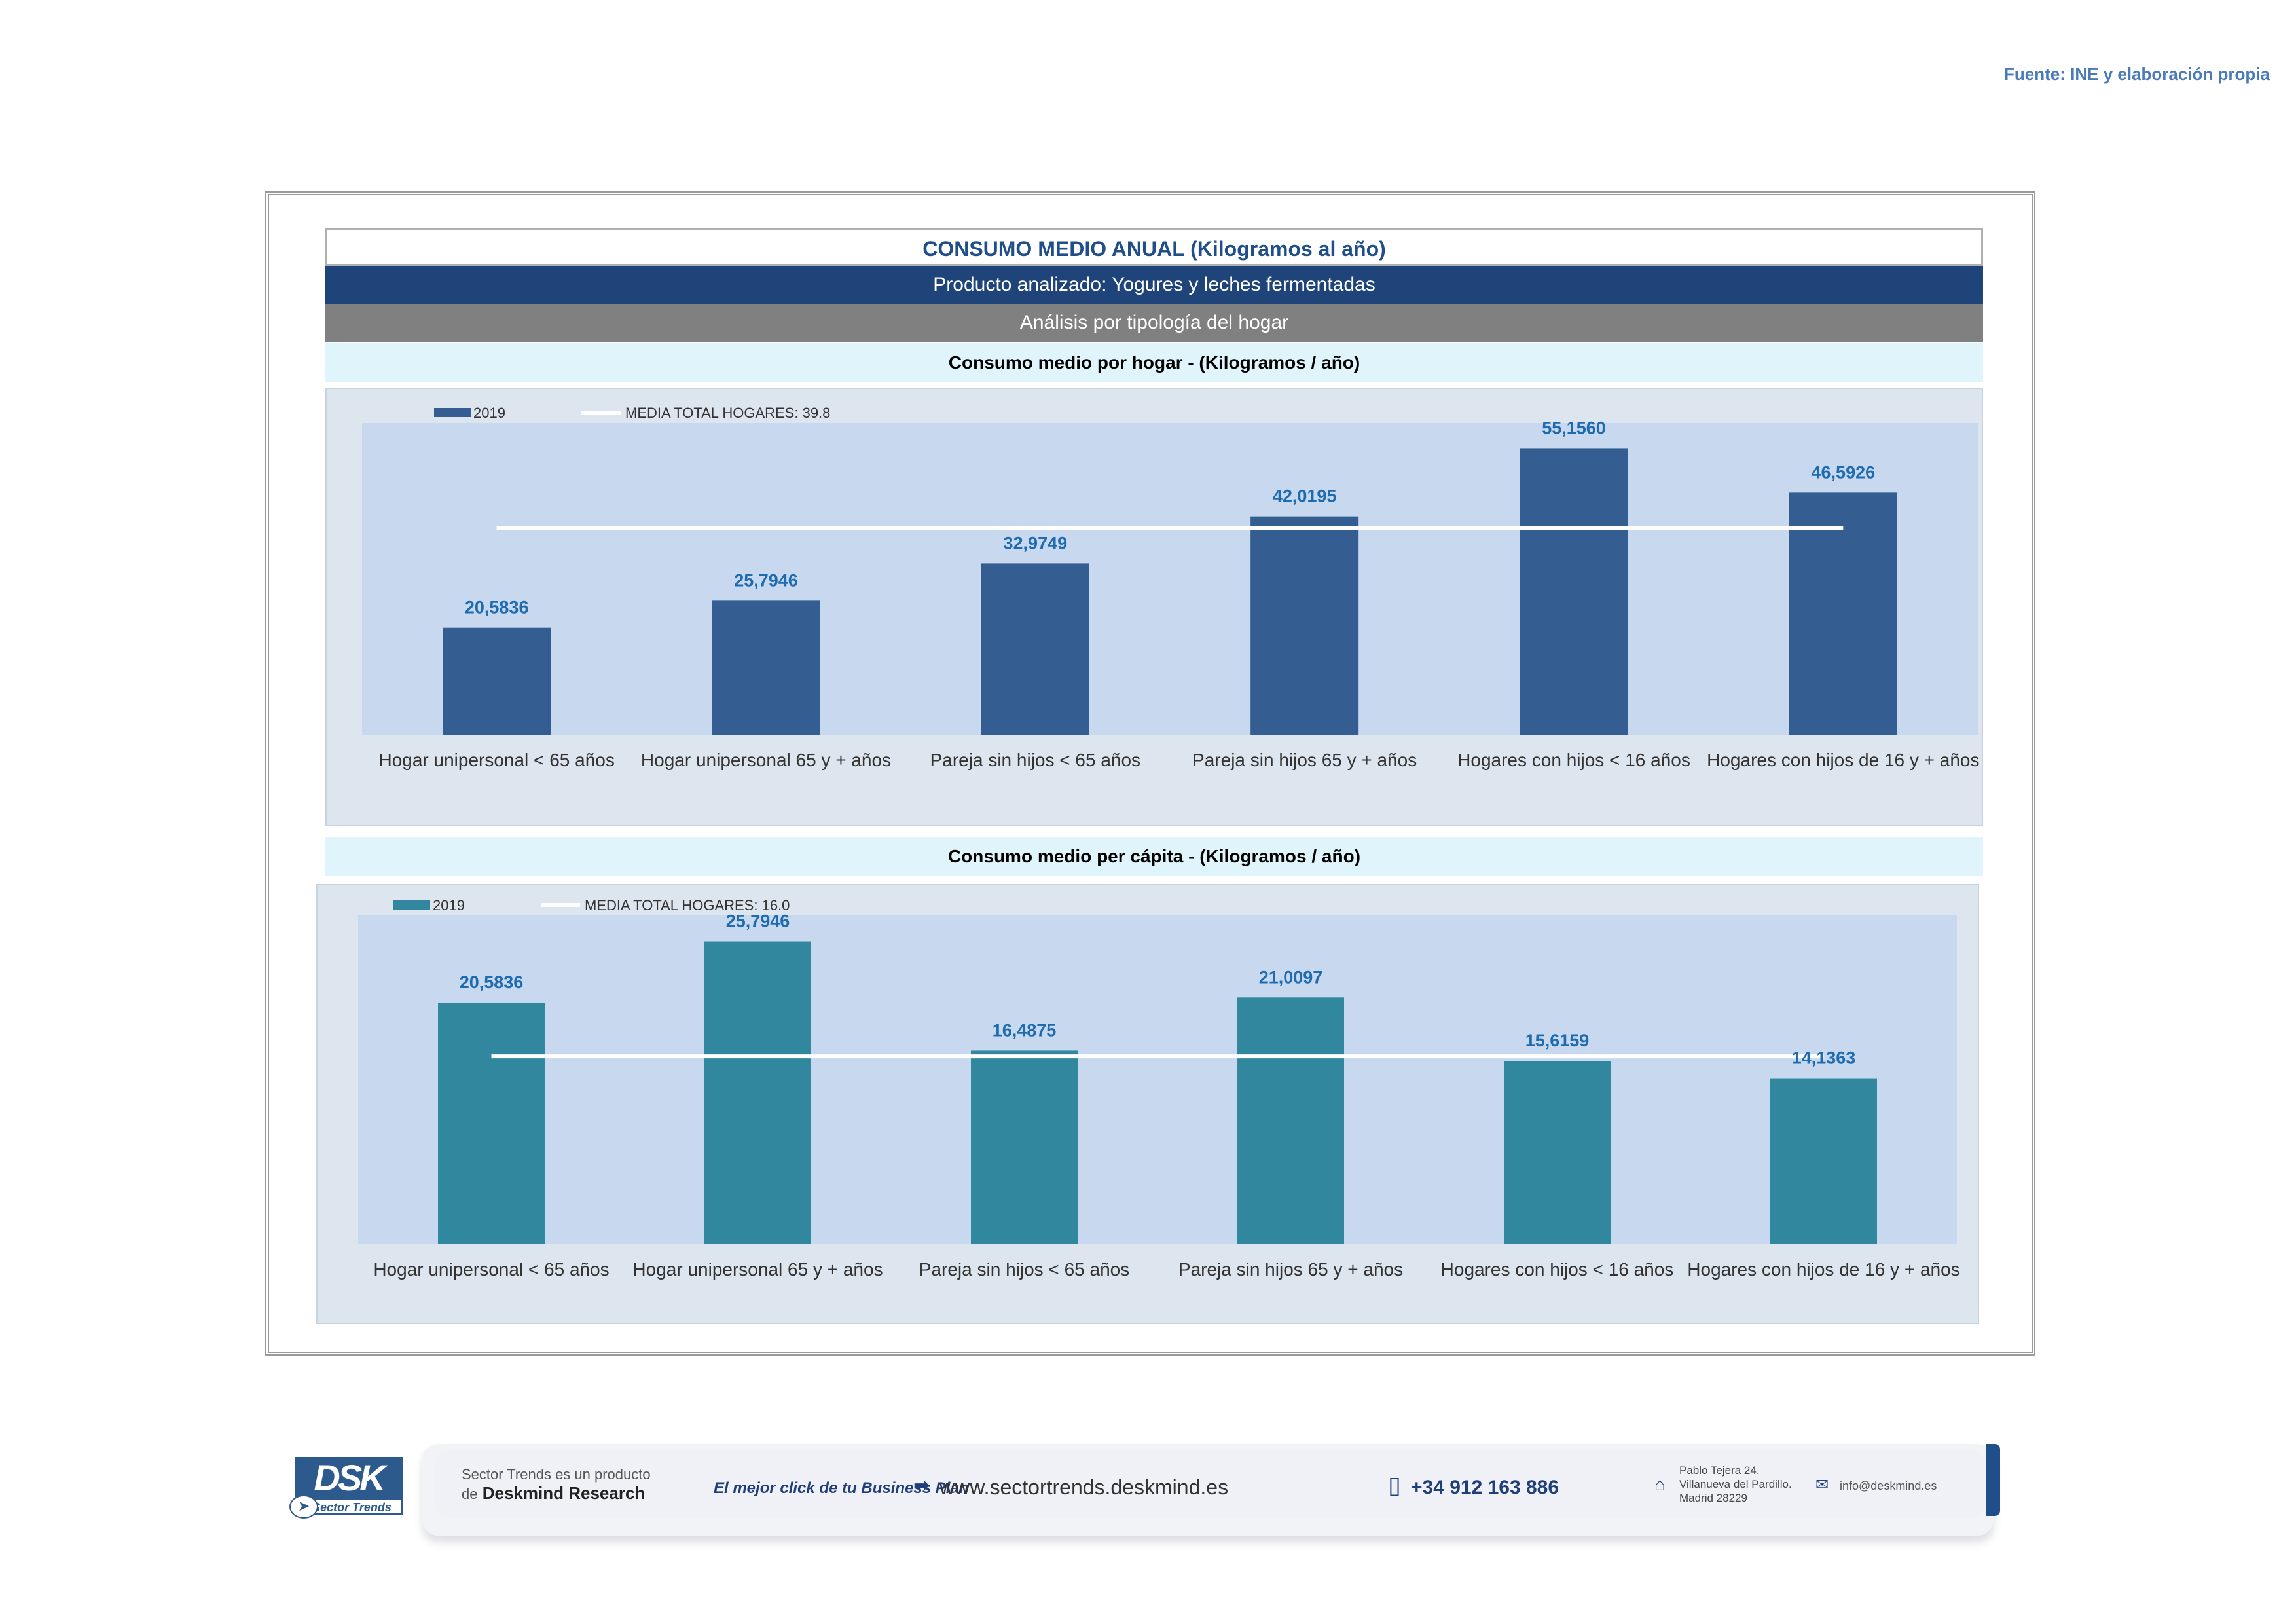  Describe the element at coordinates (1574, 427) in the screenshot. I see `data-label: 55,1560` at that location.